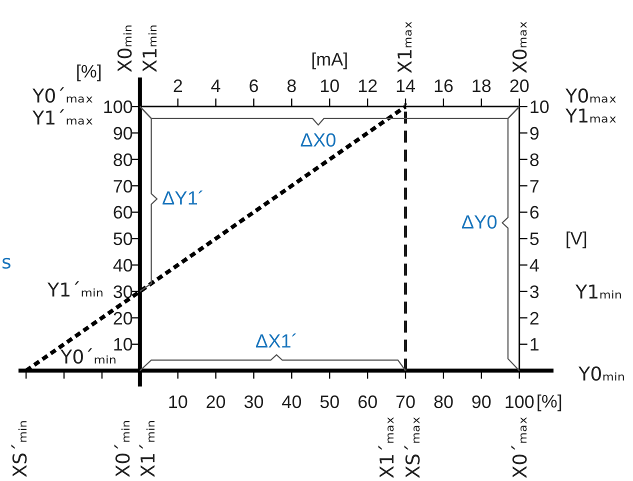 The width and height of the screenshot is (633, 481). What do you see at coordinates (368, 402) in the screenshot?
I see `x-tick-label: 60` at bounding box center [368, 402].